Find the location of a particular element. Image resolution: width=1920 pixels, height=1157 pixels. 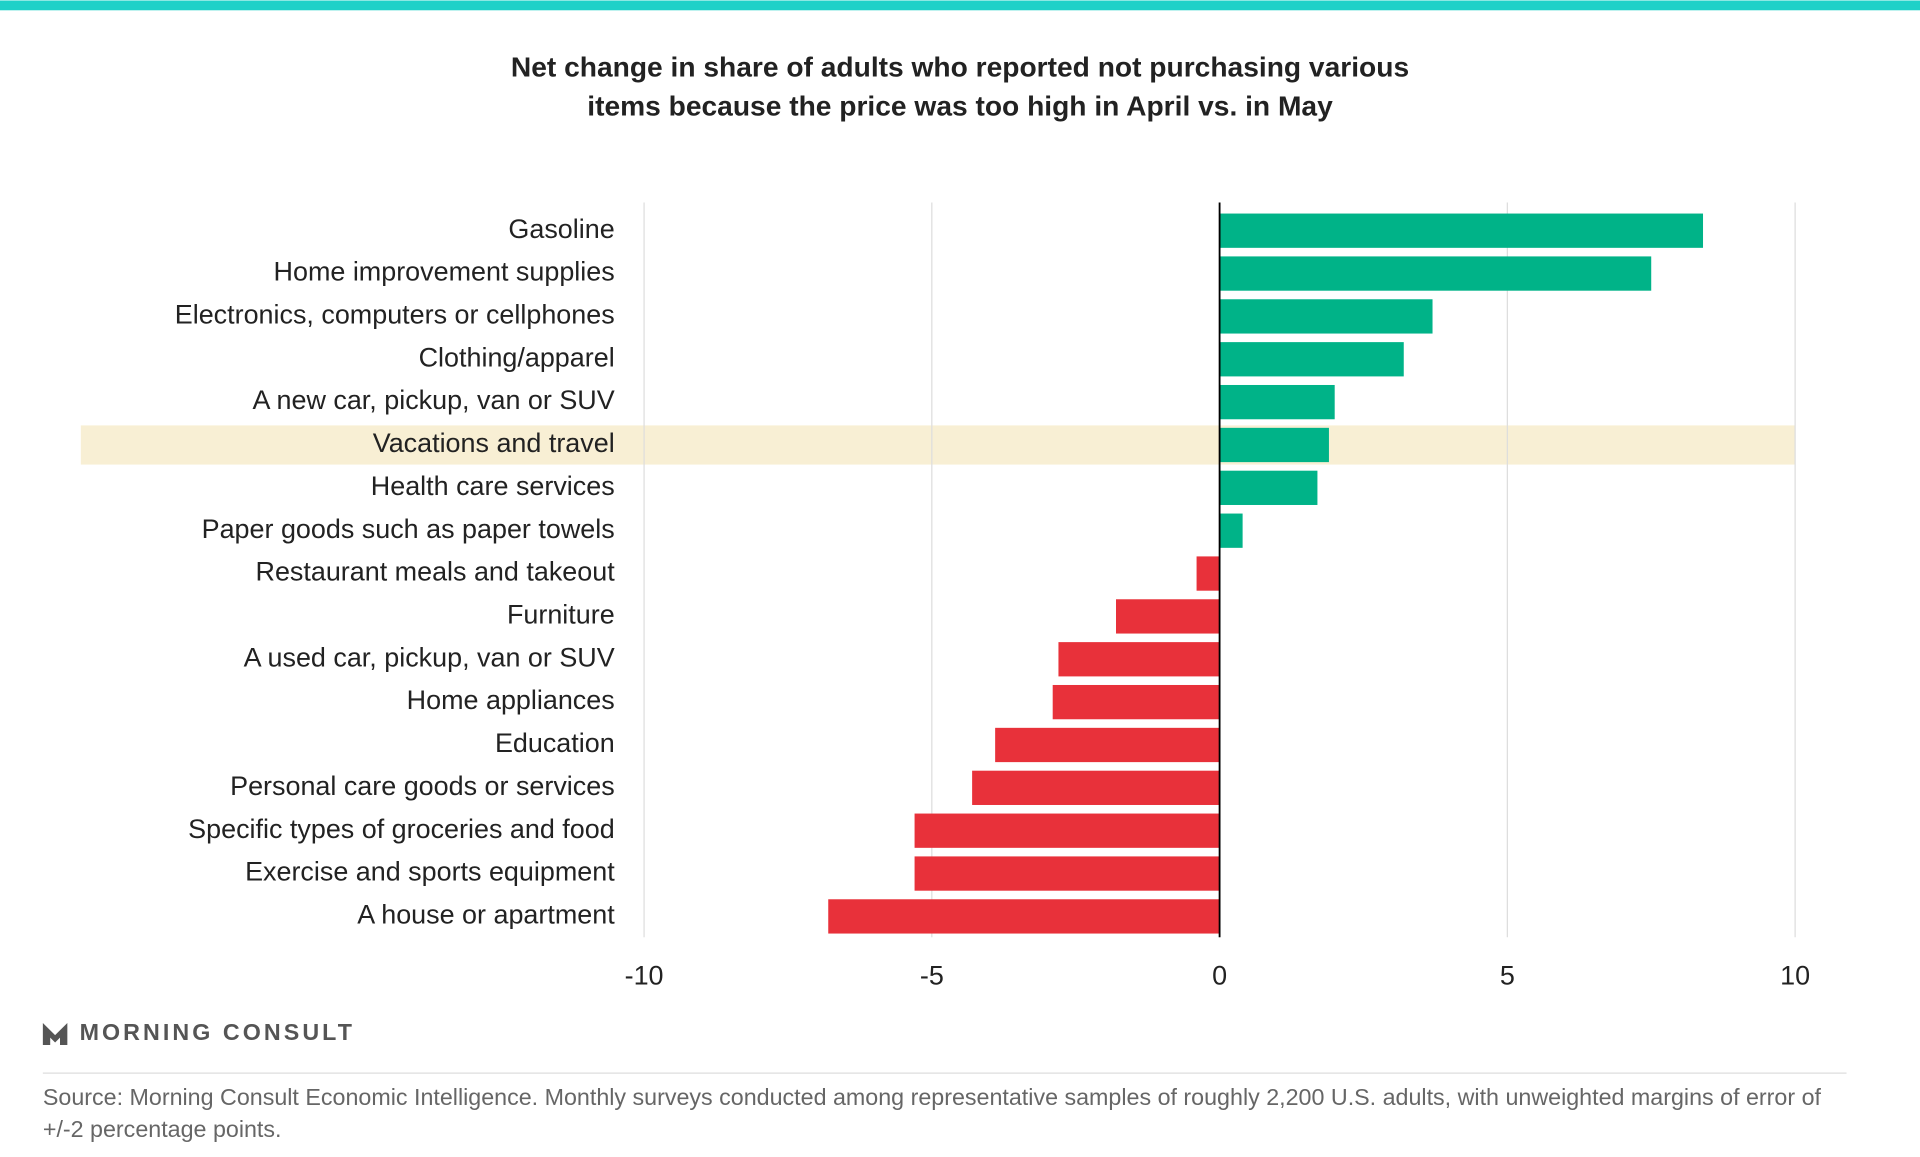

category-label: Electronics, computers or cellphones is located at coordinates (395, 315).